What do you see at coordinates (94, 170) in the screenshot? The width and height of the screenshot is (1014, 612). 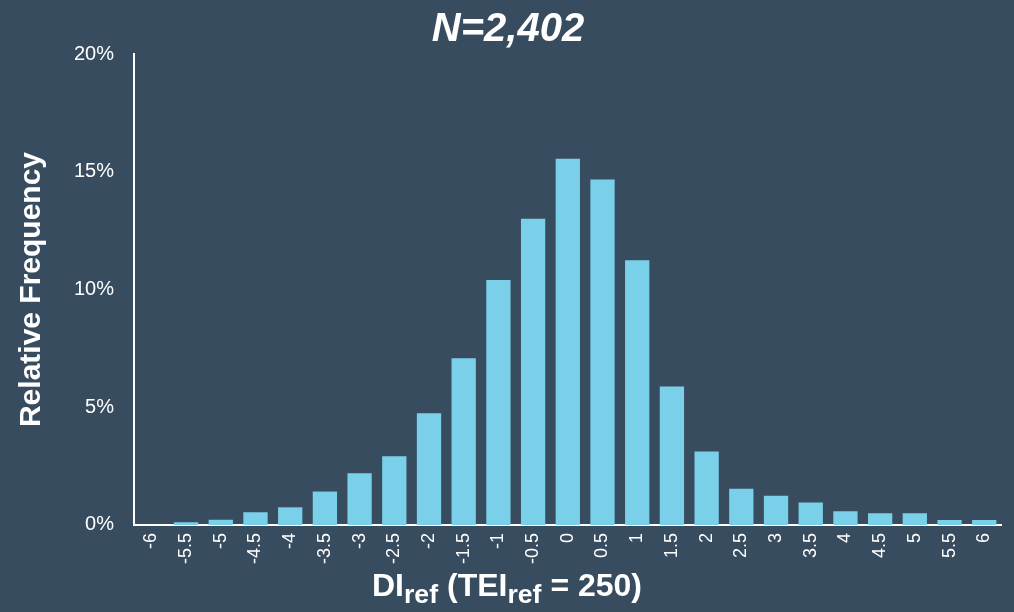 I see `y-tick-label: 15%` at bounding box center [94, 170].